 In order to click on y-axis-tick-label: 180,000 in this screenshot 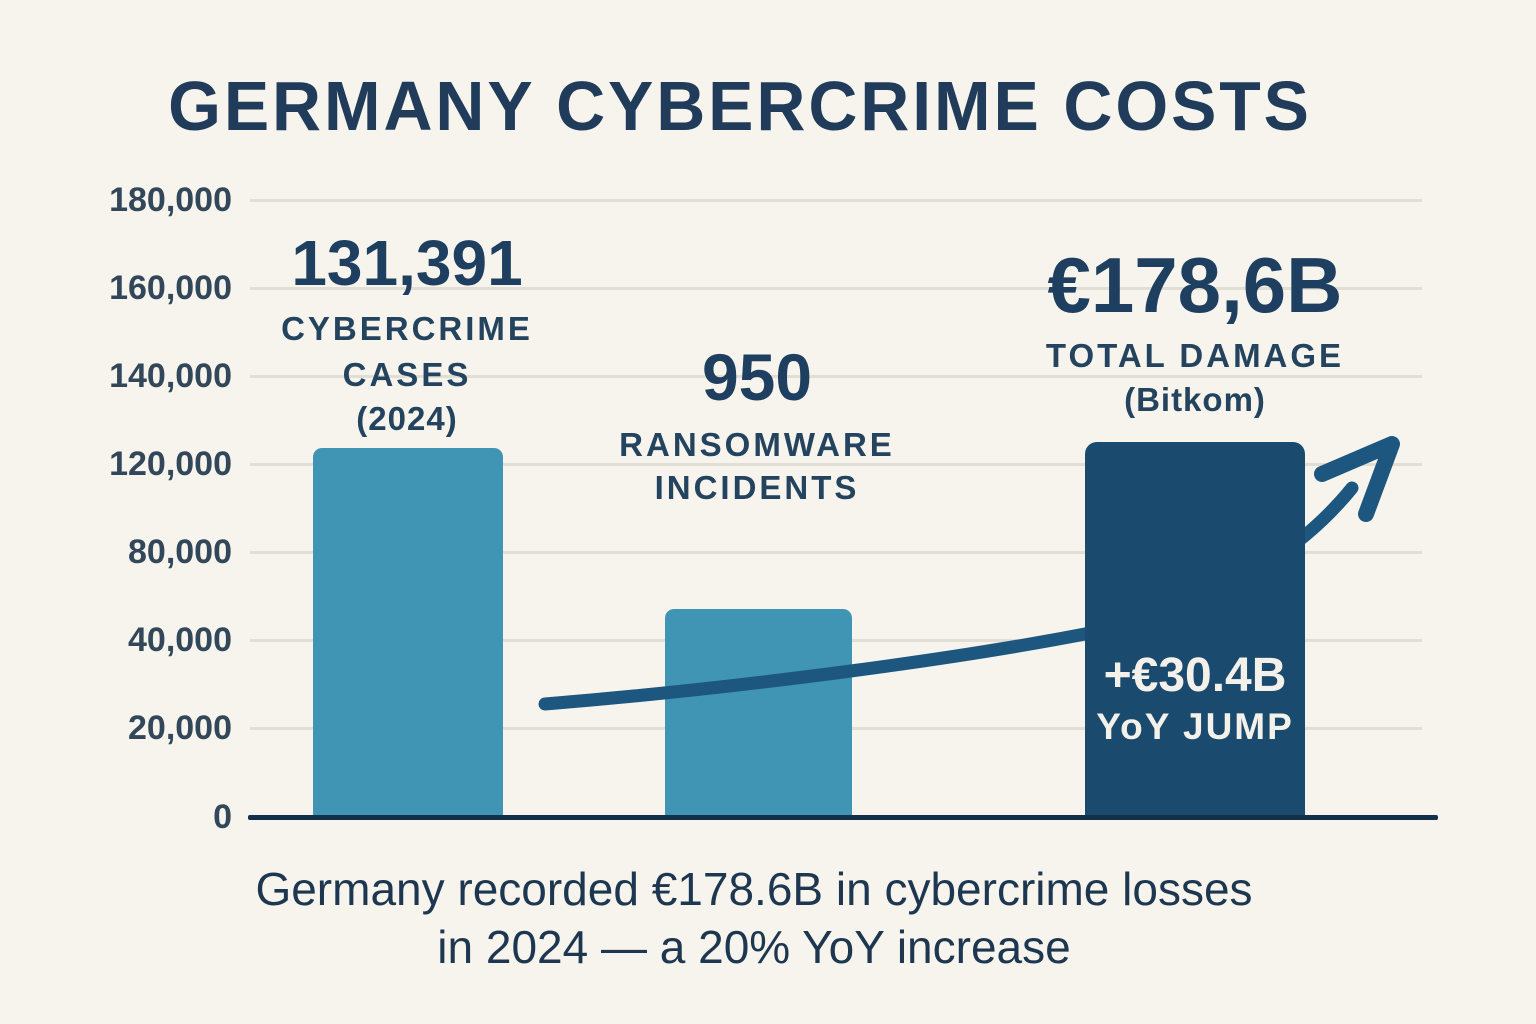, I will do `click(170, 200)`.